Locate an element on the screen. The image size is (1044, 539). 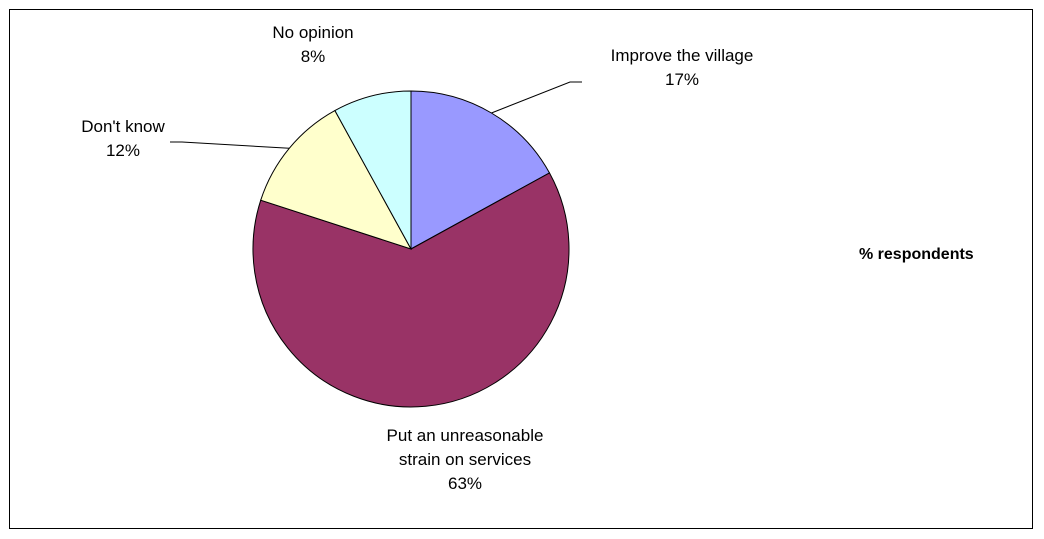
pie-slice-no-opinion is located at coordinates (373, 170).